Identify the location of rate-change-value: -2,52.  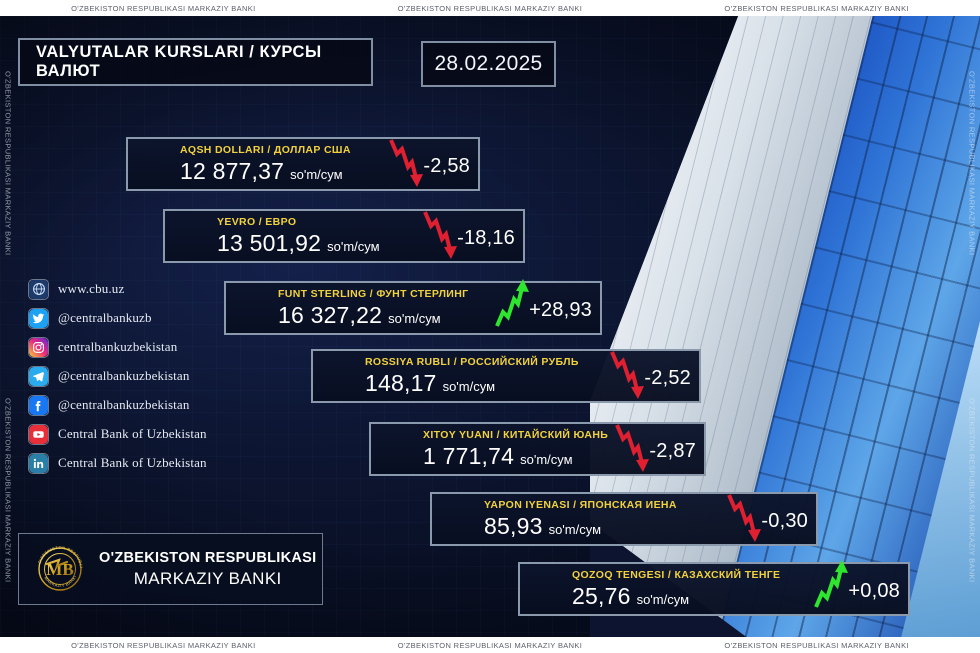
(667, 377).